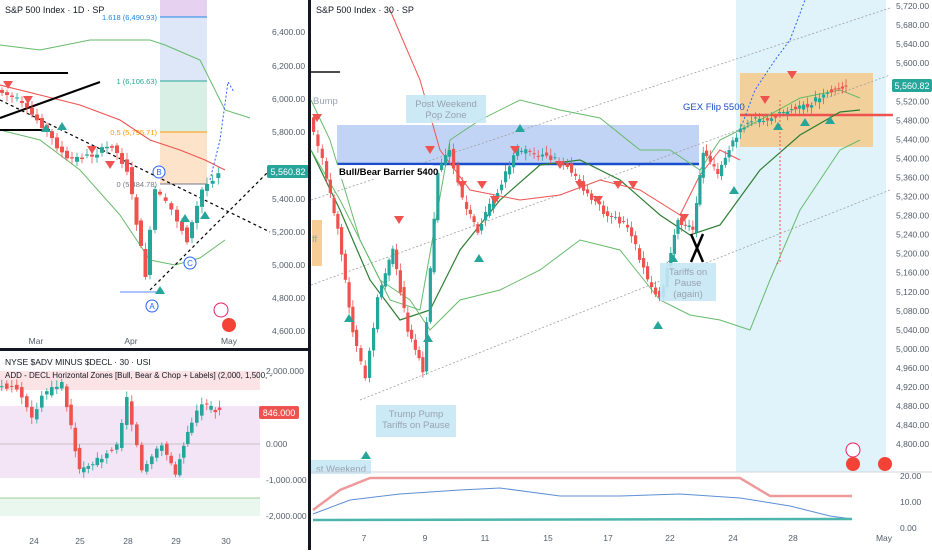  What do you see at coordinates (416, 425) in the screenshot?
I see `trump-pump-label: Tariffs on Pause` at bounding box center [416, 425].